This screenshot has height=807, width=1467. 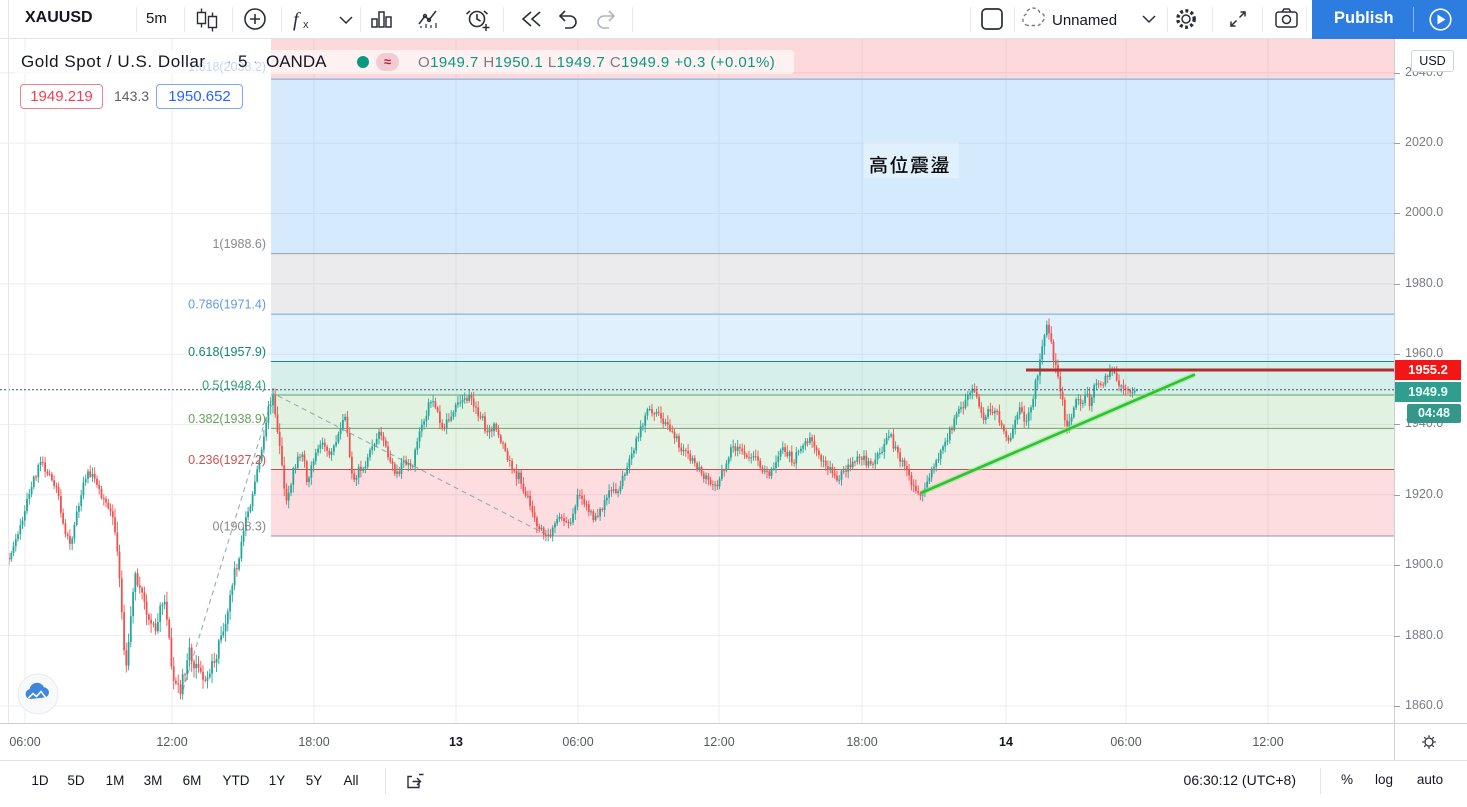 I want to click on svg-text: 0(1908.3), so click(x=239, y=527).